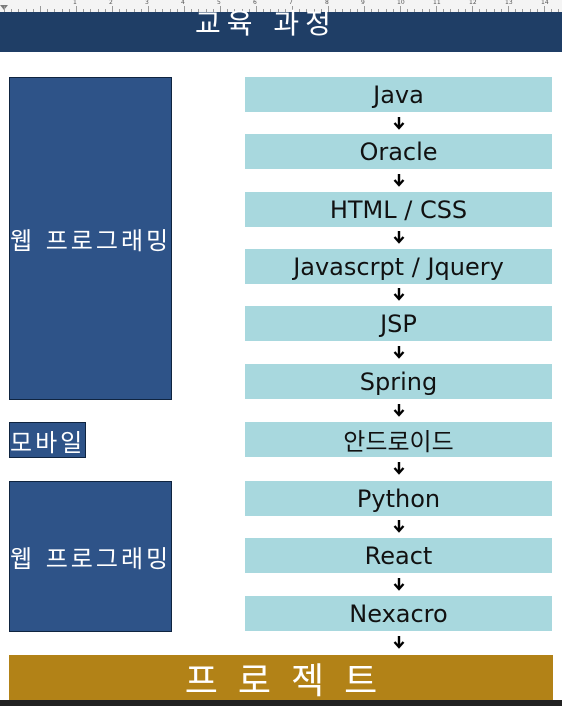 Image resolution: width=562 pixels, height=706 pixels. What do you see at coordinates (281, 703) in the screenshot?
I see `window-bottom-edge` at bounding box center [281, 703].